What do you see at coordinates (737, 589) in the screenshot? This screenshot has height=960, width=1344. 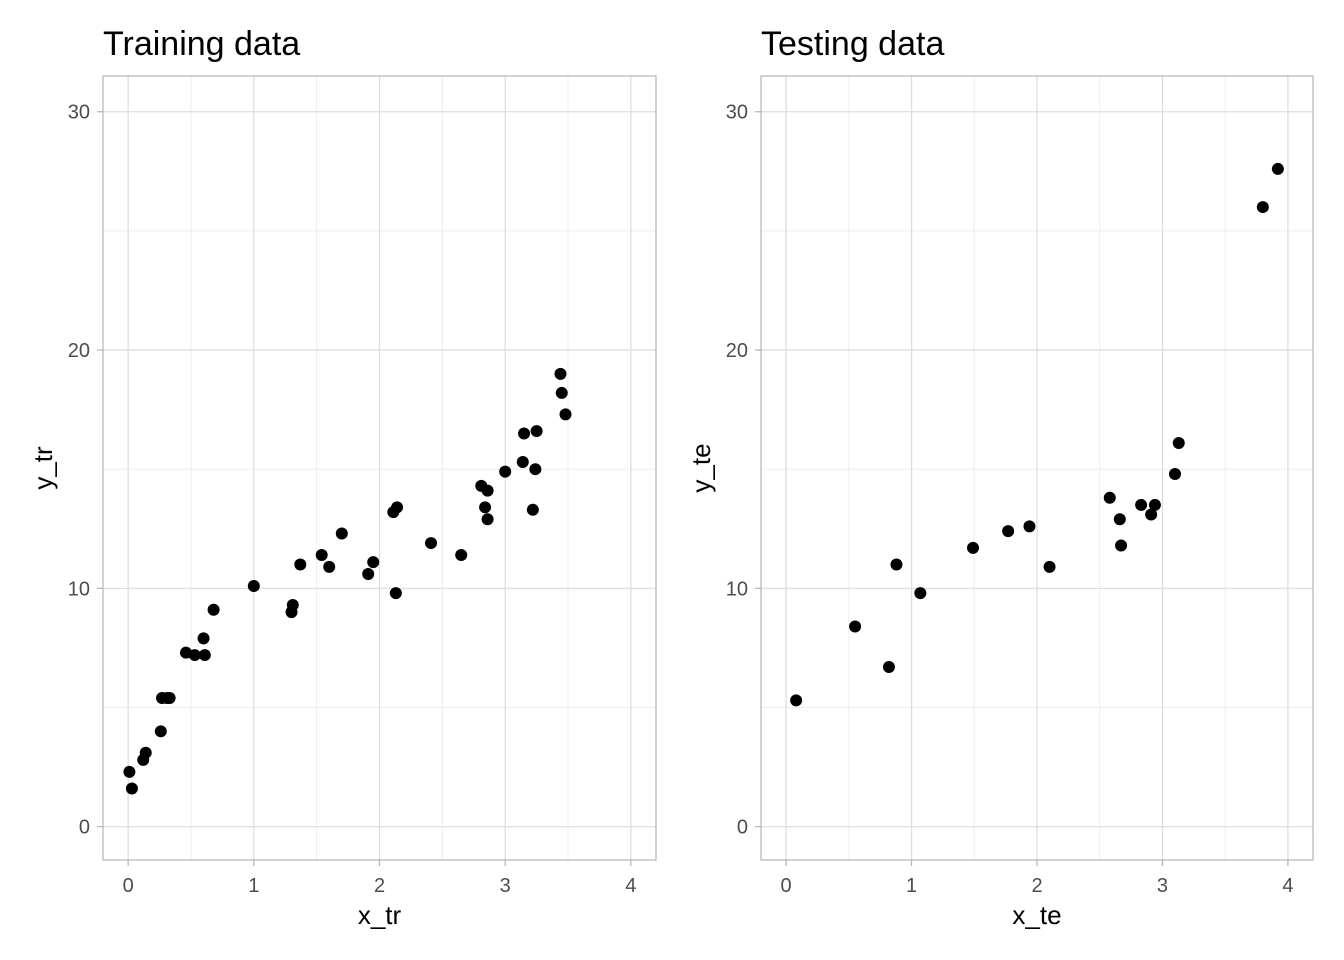 I see `testing-y-tick-label: 10` at bounding box center [737, 589].